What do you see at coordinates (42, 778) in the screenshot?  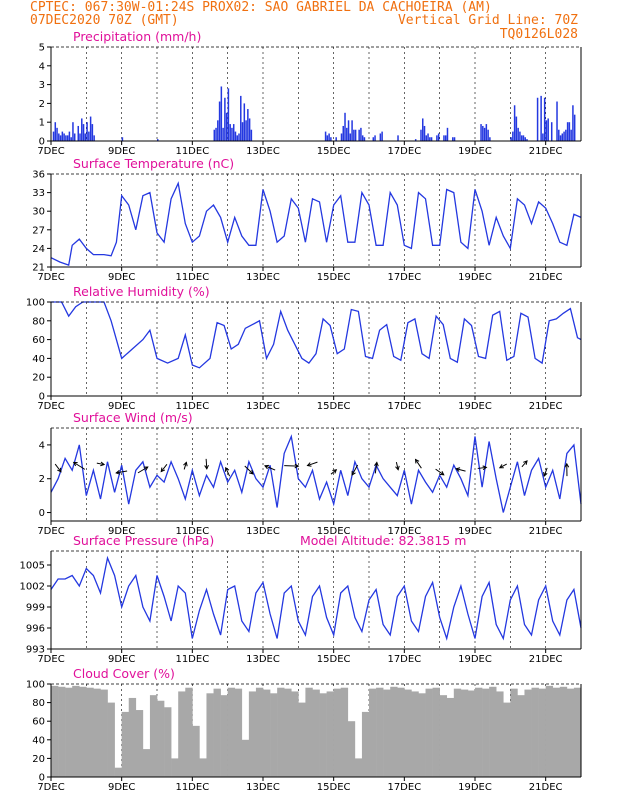 I see `panel6-y-tick-label: 0` at bounding box center [42, 778].